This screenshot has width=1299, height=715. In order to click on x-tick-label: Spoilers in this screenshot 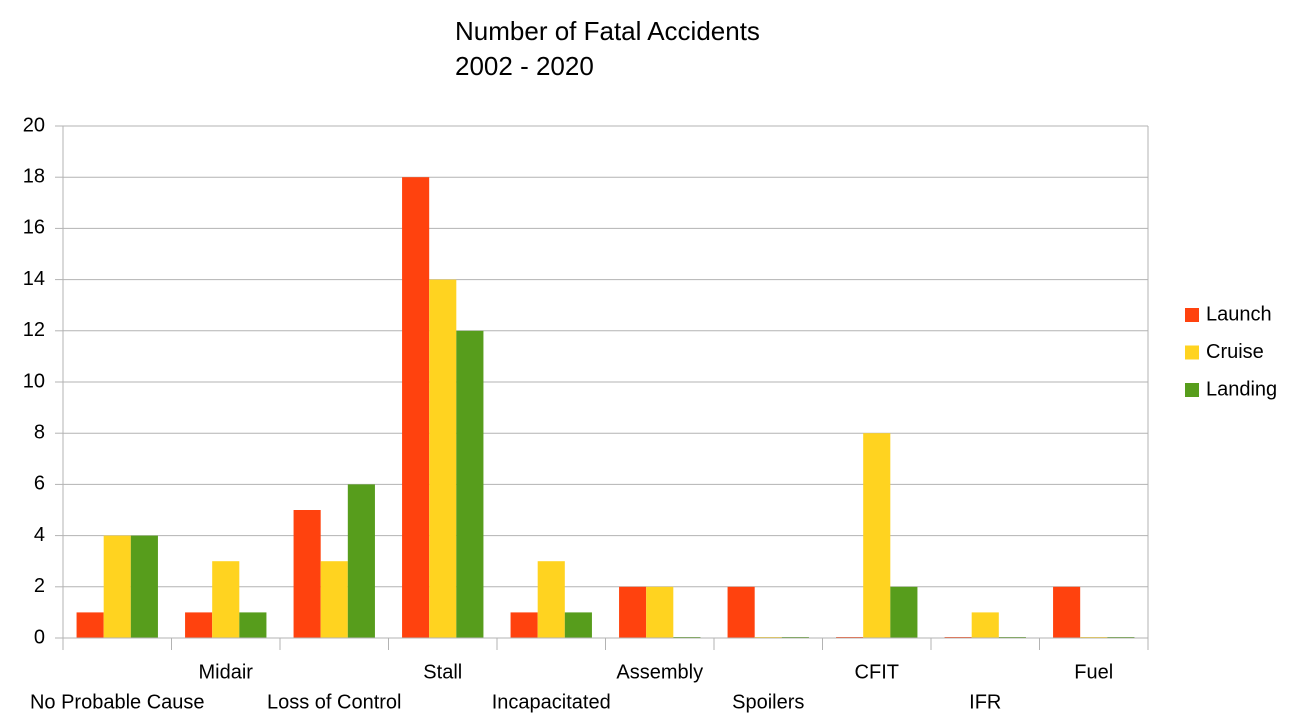, I will do `click(768, 702)`.